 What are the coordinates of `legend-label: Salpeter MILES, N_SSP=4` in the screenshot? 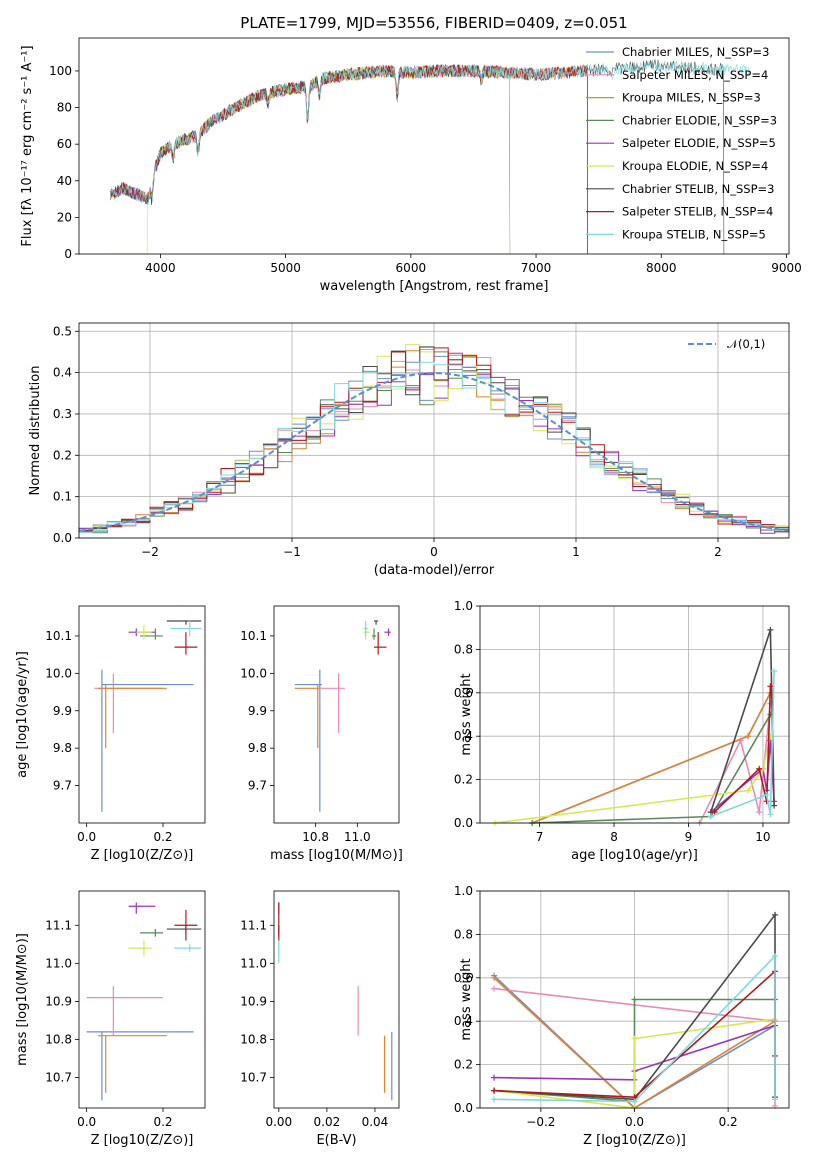 It's located at (695, 75).